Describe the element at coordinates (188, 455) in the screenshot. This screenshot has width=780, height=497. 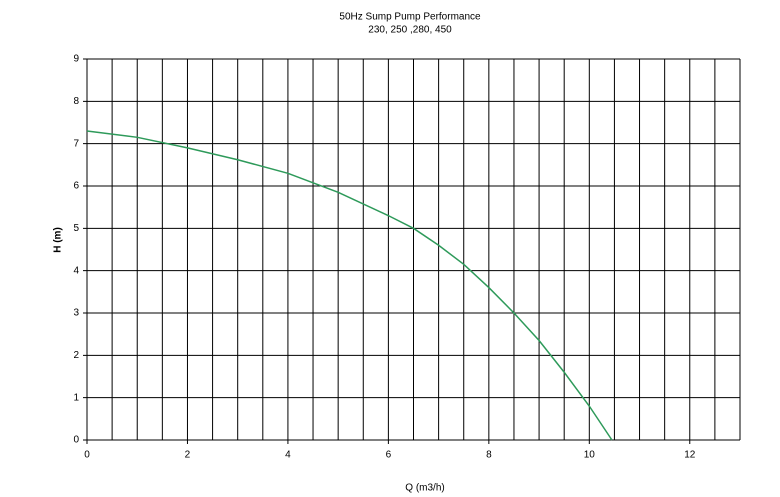
I see `x-tick-label: 2` at that location.